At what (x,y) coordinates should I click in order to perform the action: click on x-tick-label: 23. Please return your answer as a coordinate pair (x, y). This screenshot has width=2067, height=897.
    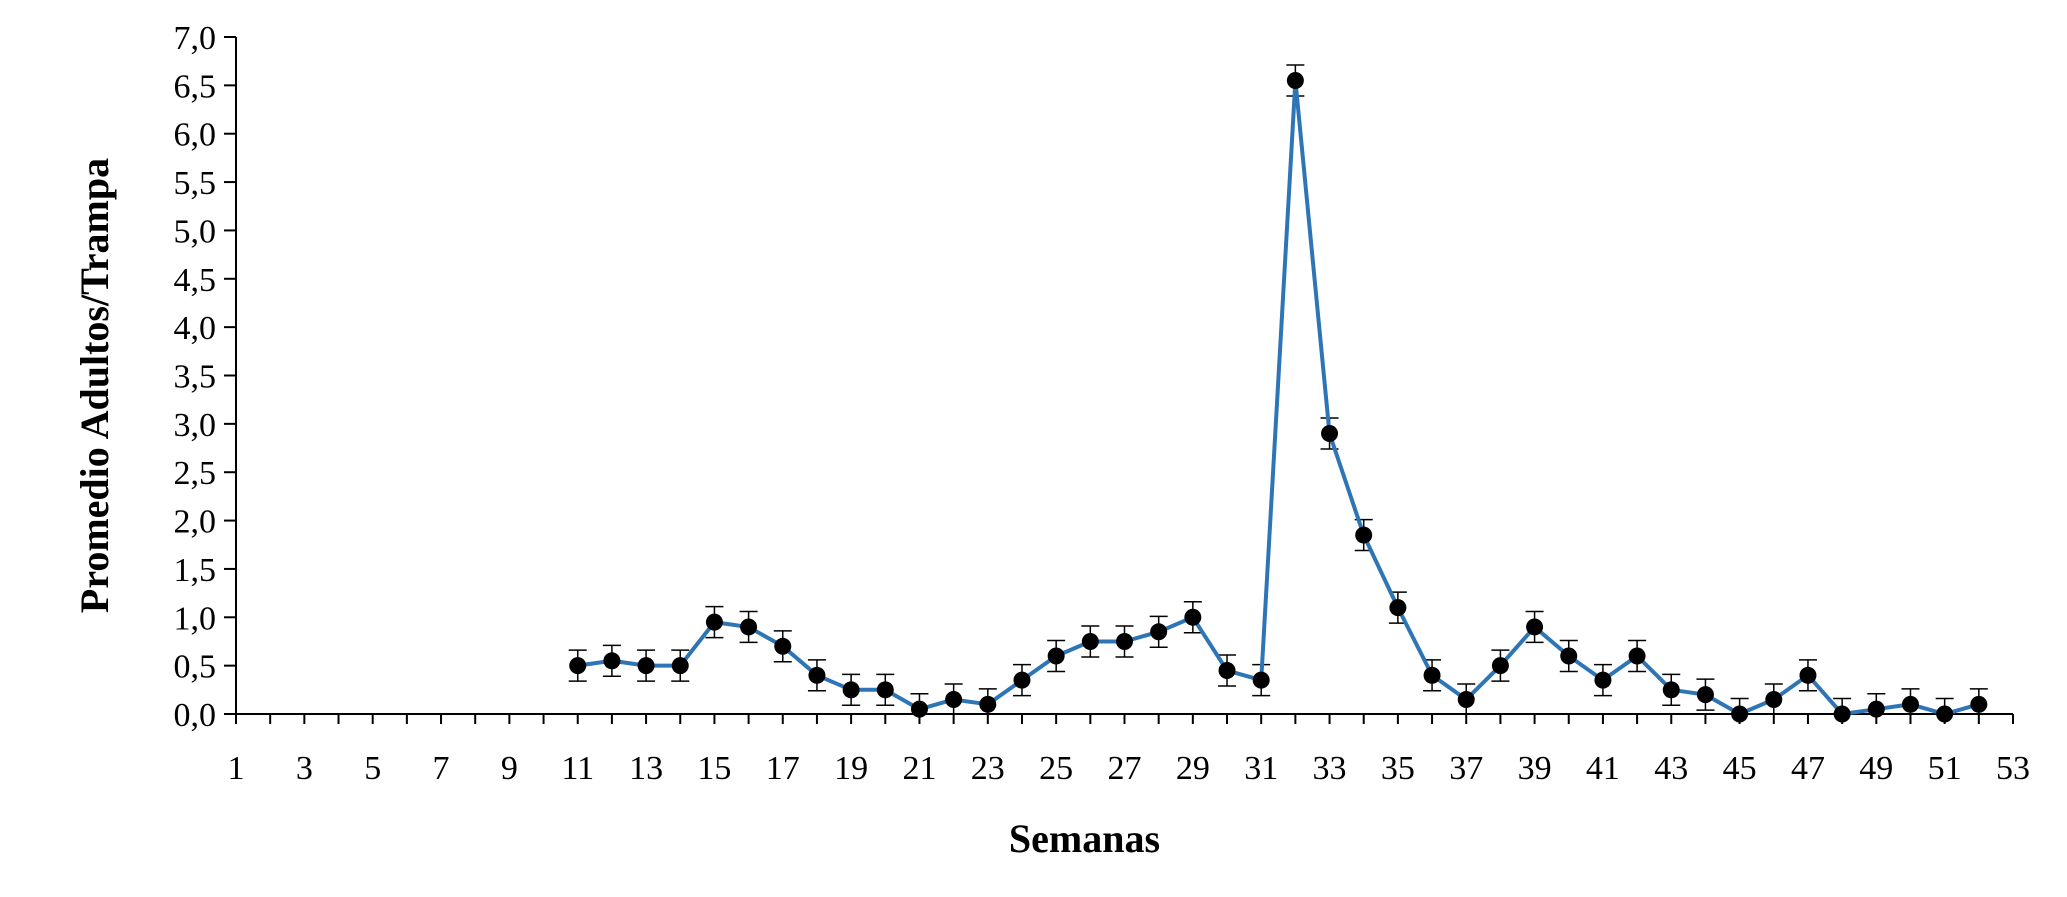
    Looking at the image, I should click on (988, 768).